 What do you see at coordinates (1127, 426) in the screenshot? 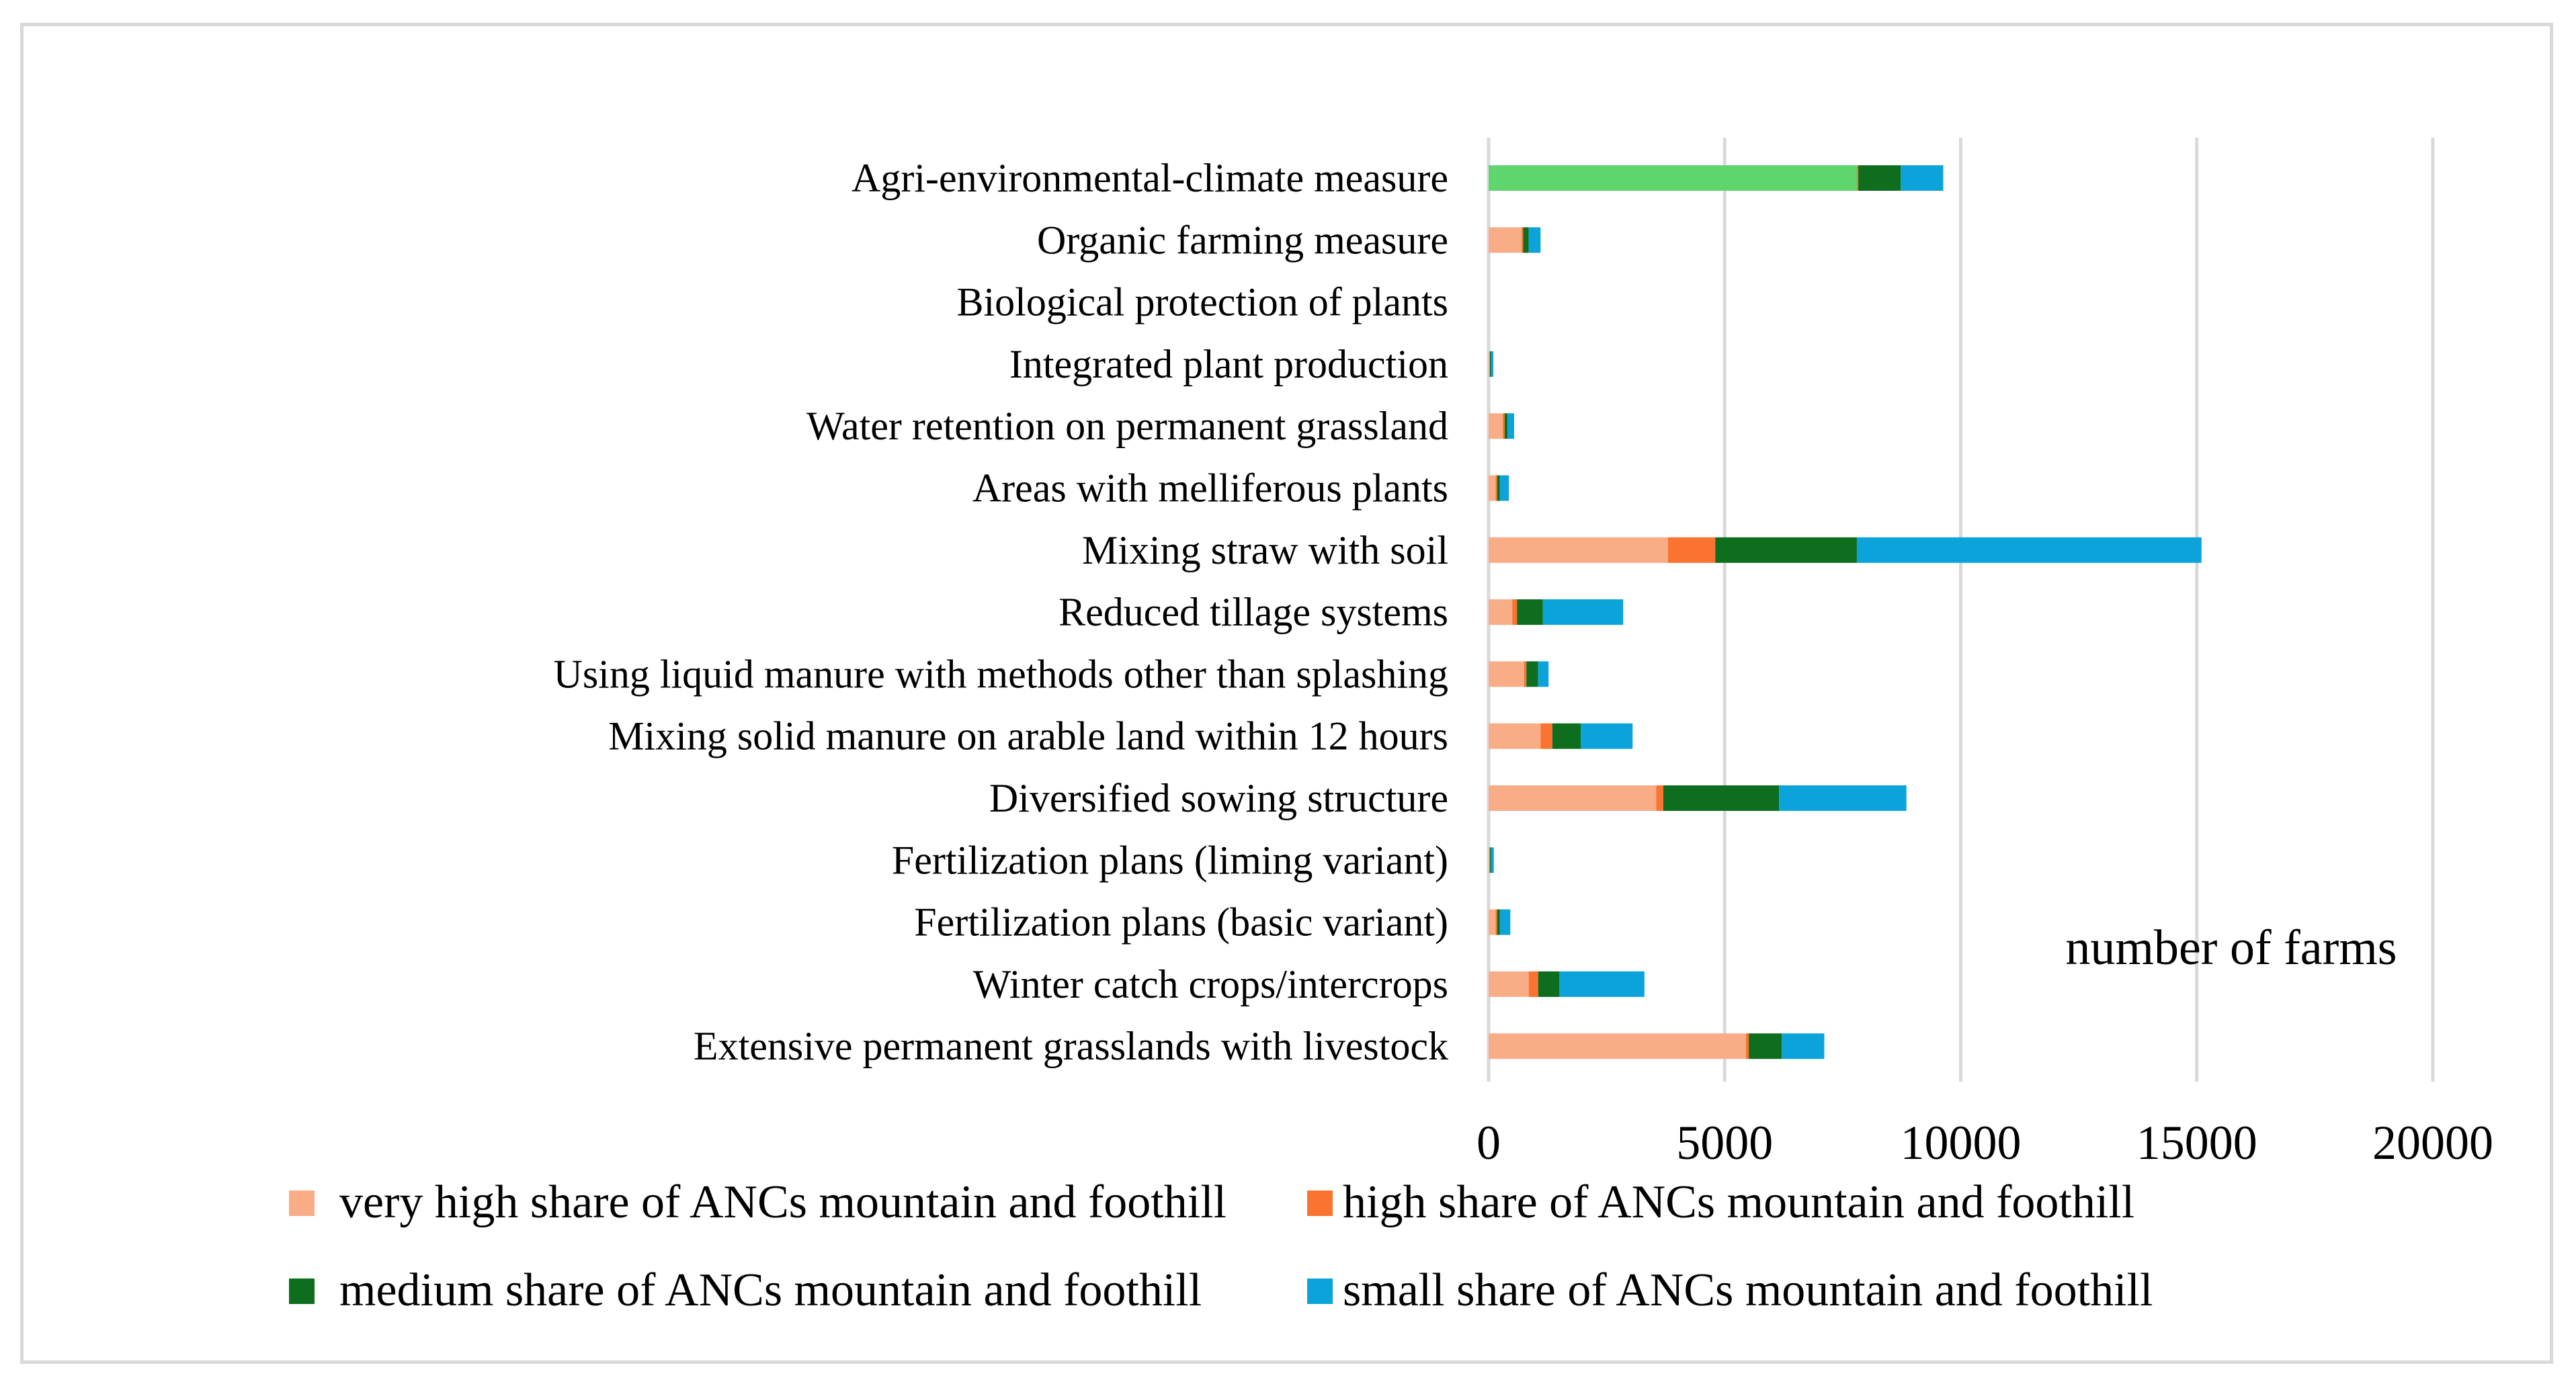
I see `category-label: Water retention on permanent grassland` at bounding box center [1127, 426].